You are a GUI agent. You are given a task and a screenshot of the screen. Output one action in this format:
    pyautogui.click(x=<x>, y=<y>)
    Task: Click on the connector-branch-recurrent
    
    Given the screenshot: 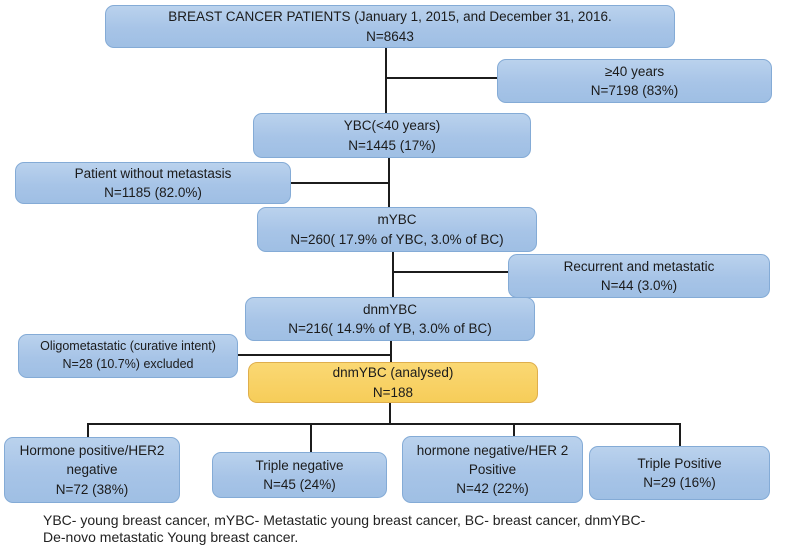 What is the action you would take?
    pyautogui.click(x=450, y=272)
    